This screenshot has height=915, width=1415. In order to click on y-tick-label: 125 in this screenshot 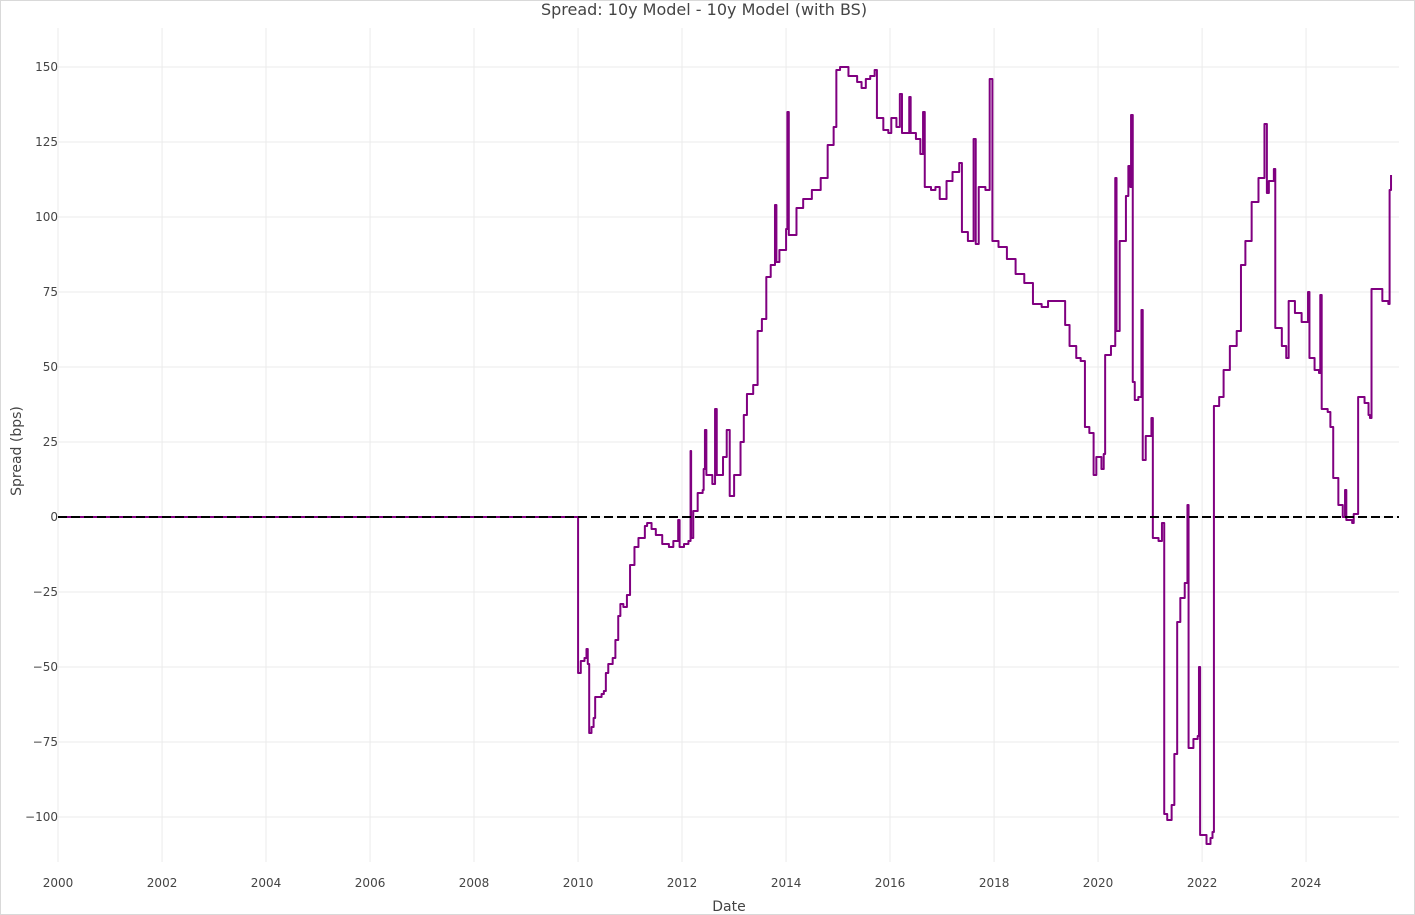, I will do `click(46, 142)`.